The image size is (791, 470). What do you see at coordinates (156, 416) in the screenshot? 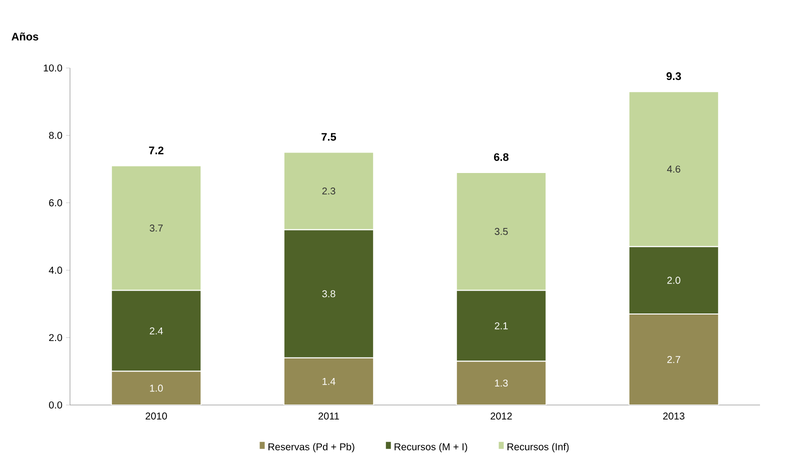
I see `x-tick-label: 2010` at bounding box center [156, 416].